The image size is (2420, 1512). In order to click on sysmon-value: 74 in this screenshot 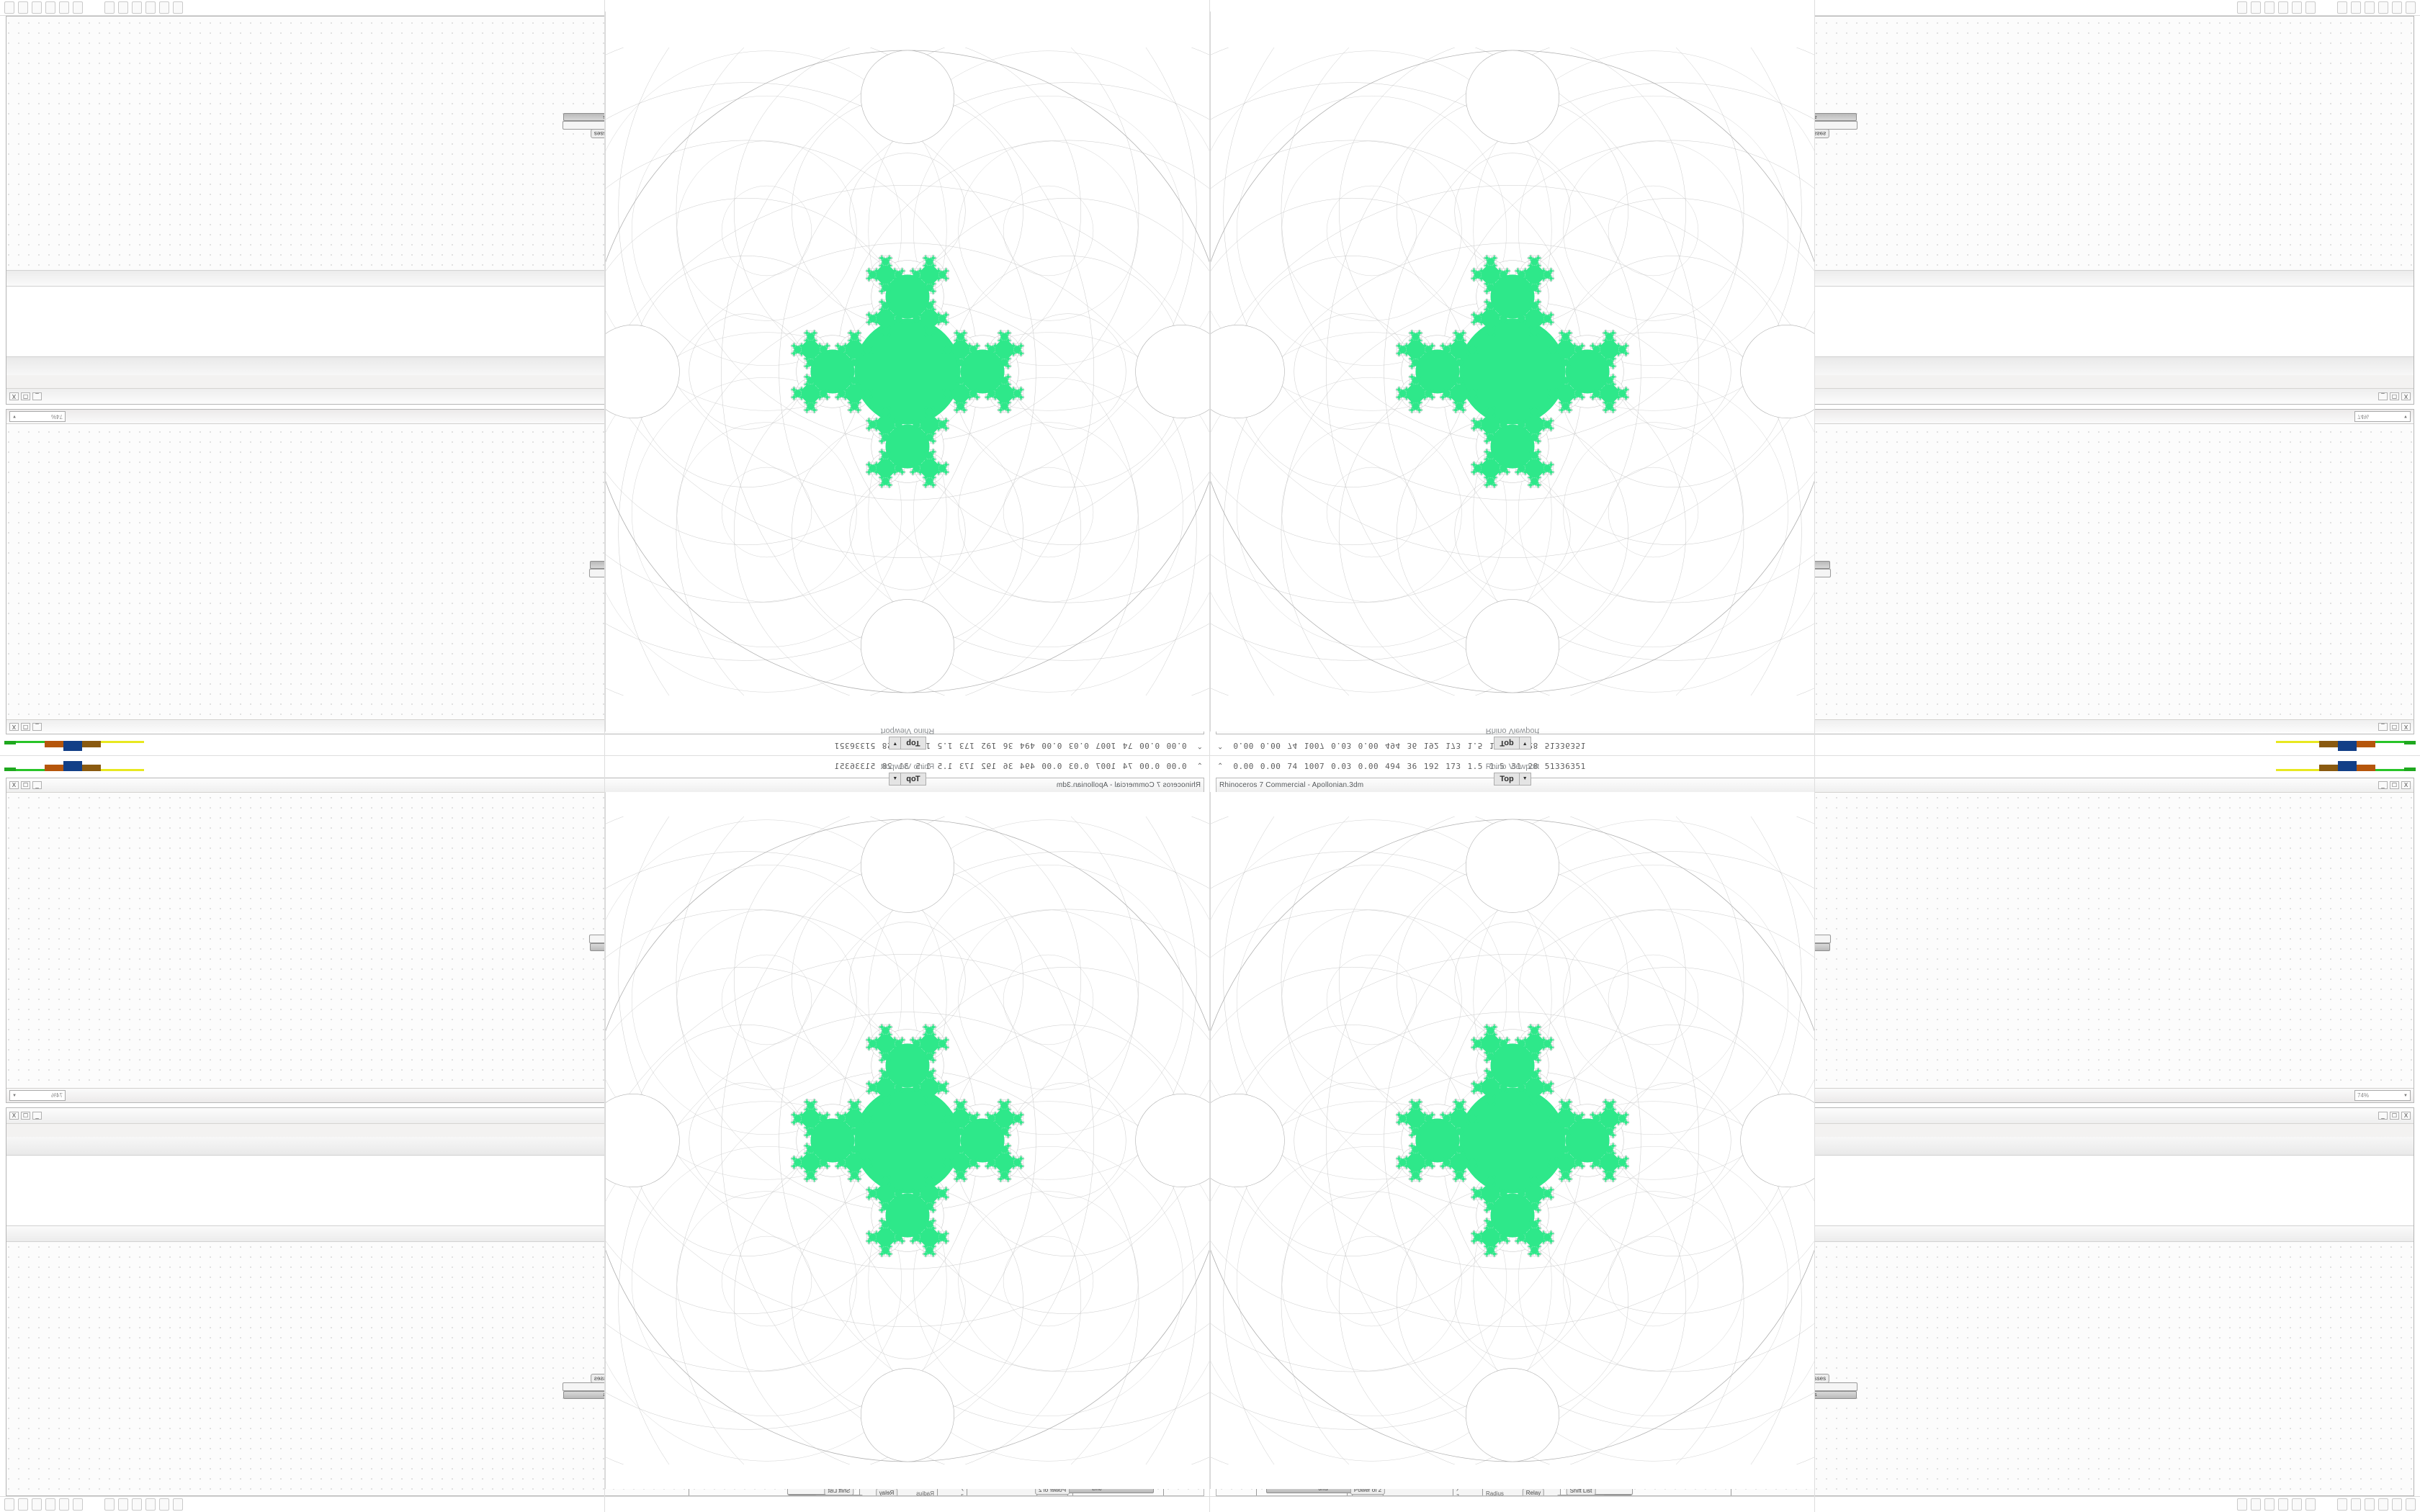, I will do `click(1292, 766)`.